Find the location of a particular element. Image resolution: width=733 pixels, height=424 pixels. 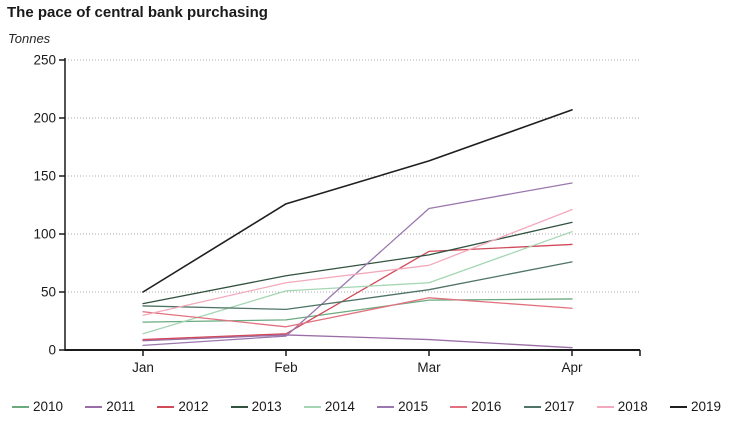

series-line-2013 is located at coordinates (357, 263).